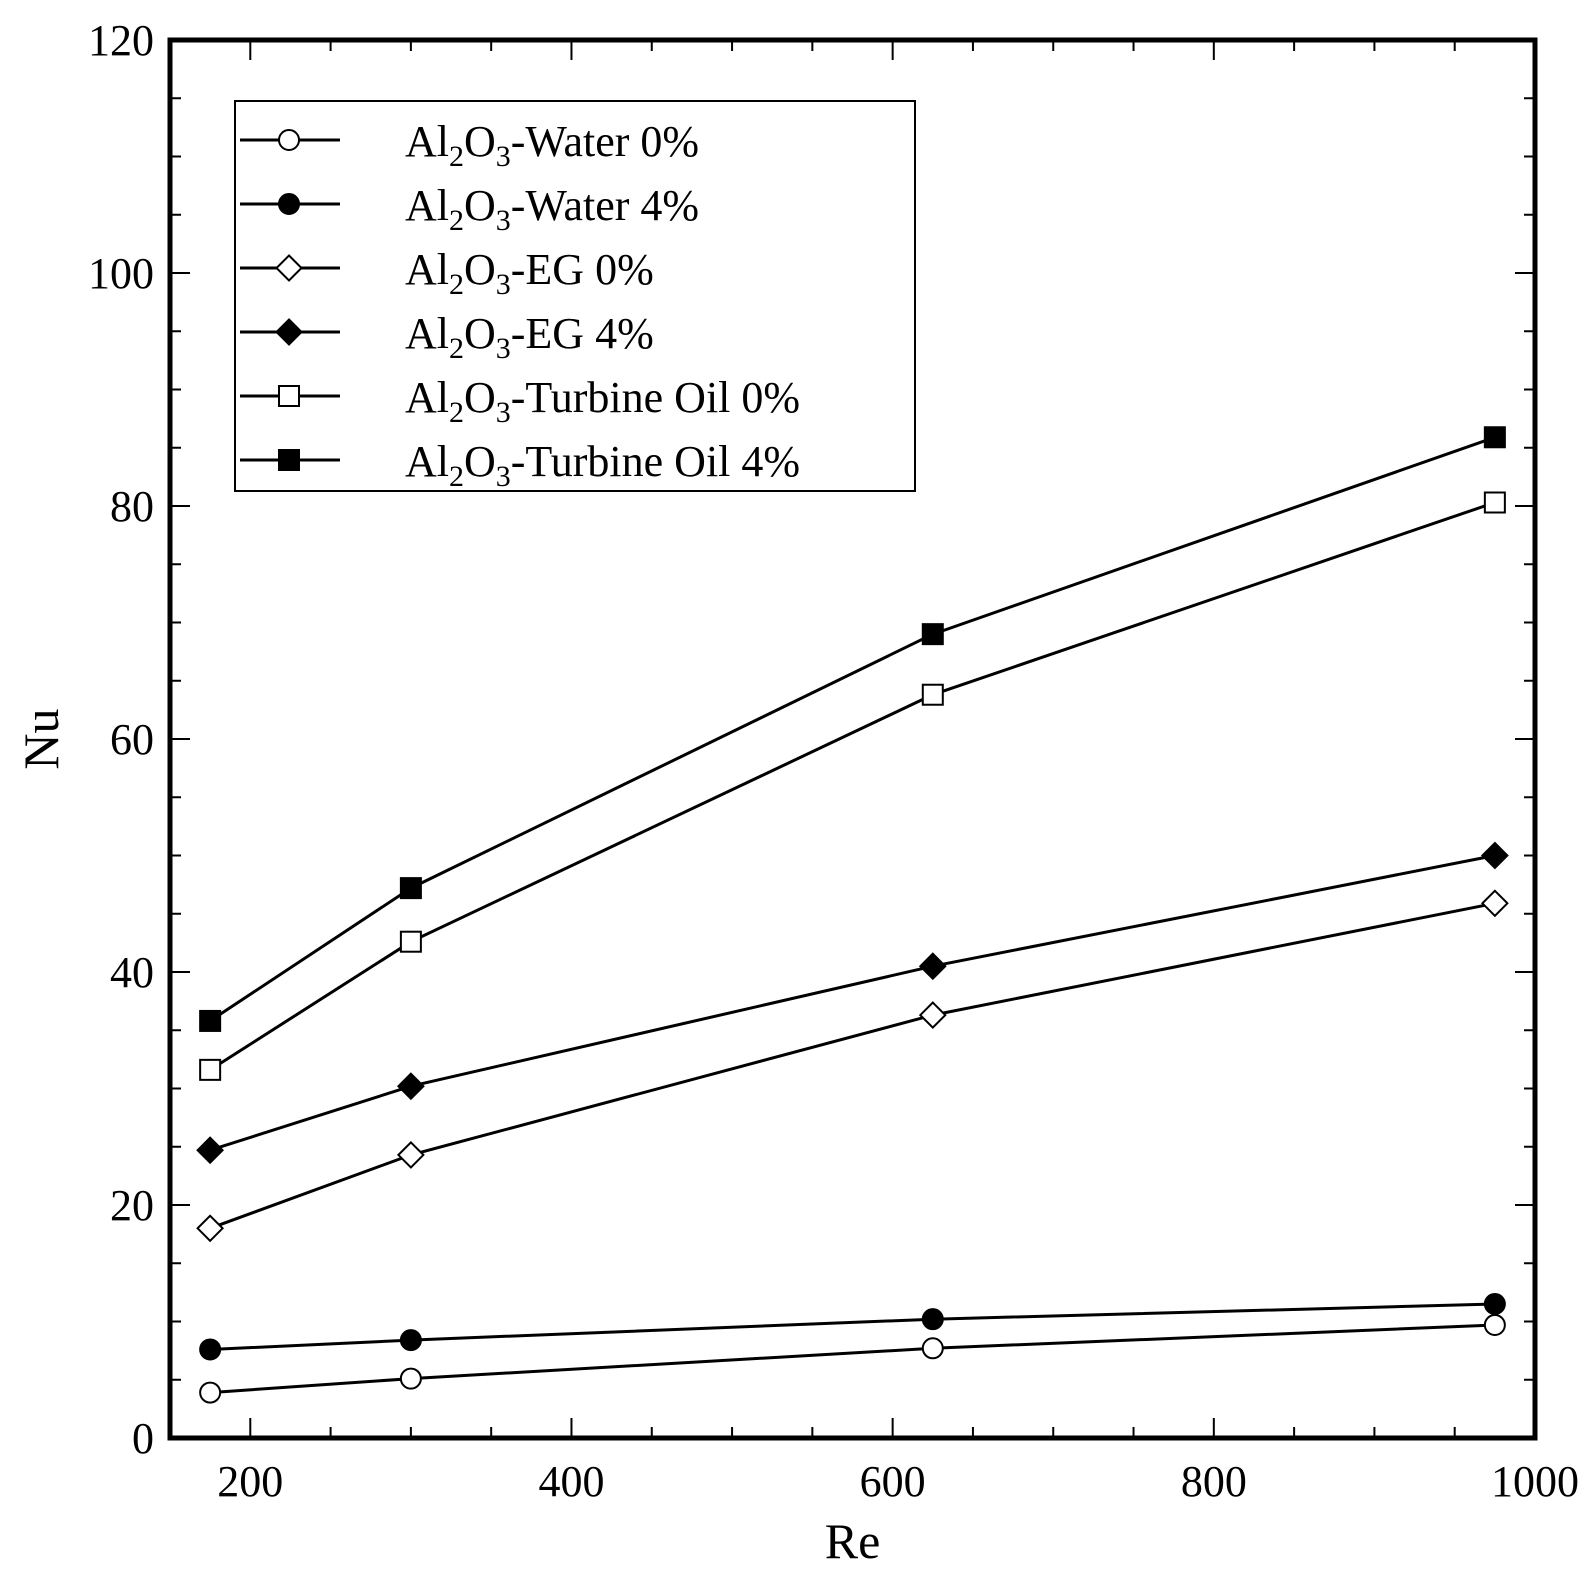  Describe the element at coordinates (529, 273) in the screenshot. I see `legend-label: Al2O3-EG 0%` at that location.